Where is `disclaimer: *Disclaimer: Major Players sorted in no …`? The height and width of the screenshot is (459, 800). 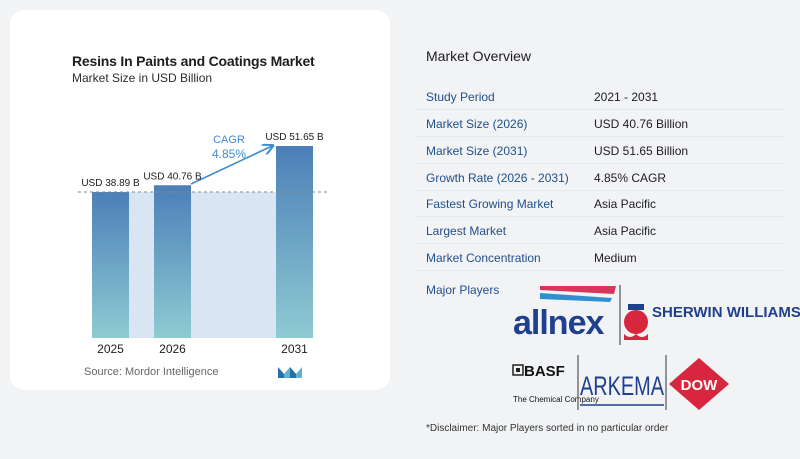 disclaimer: *Disclaimer: Major Players sorted in no … is located at coordinates (547, 428).